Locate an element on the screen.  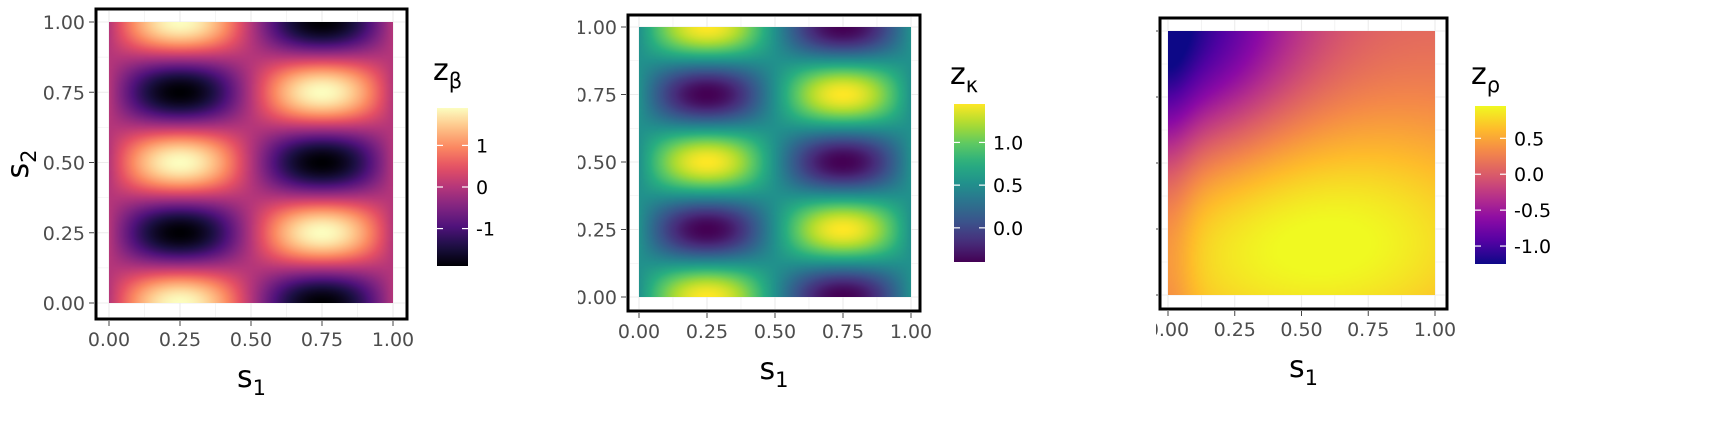
legend-title: zρ is located at coordinates (1485, 77).